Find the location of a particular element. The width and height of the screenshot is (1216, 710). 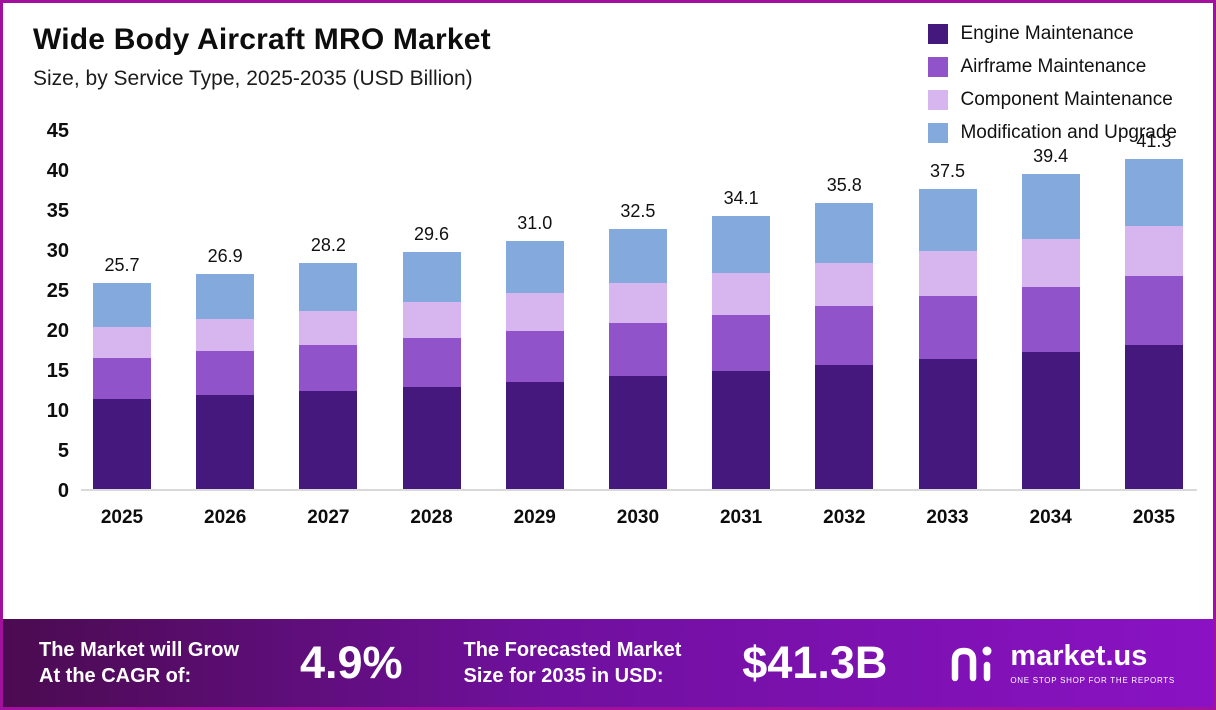

x-axis-label: 2030 is located at coordinates (638, 517).